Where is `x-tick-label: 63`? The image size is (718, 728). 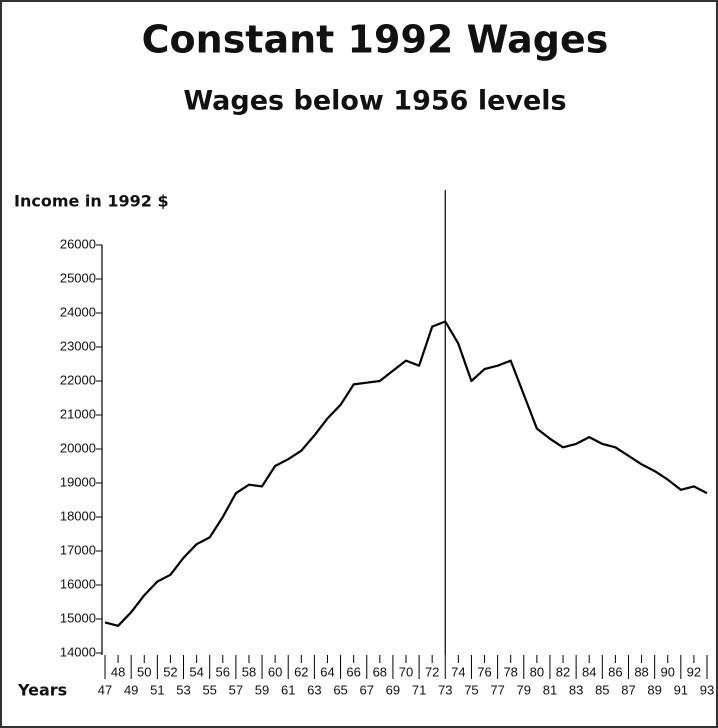
x-tick-label: 63 is located at coordinates (314, 689).